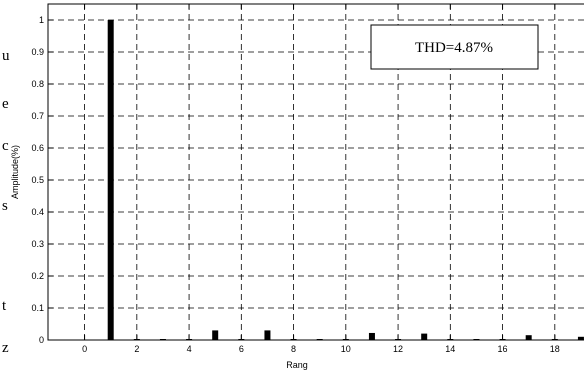 This screenshot has width=584, height=372. Describe the element at coordinates (37, 52) in the screenshot. I see `y-tick-label: 0.9` at that location.